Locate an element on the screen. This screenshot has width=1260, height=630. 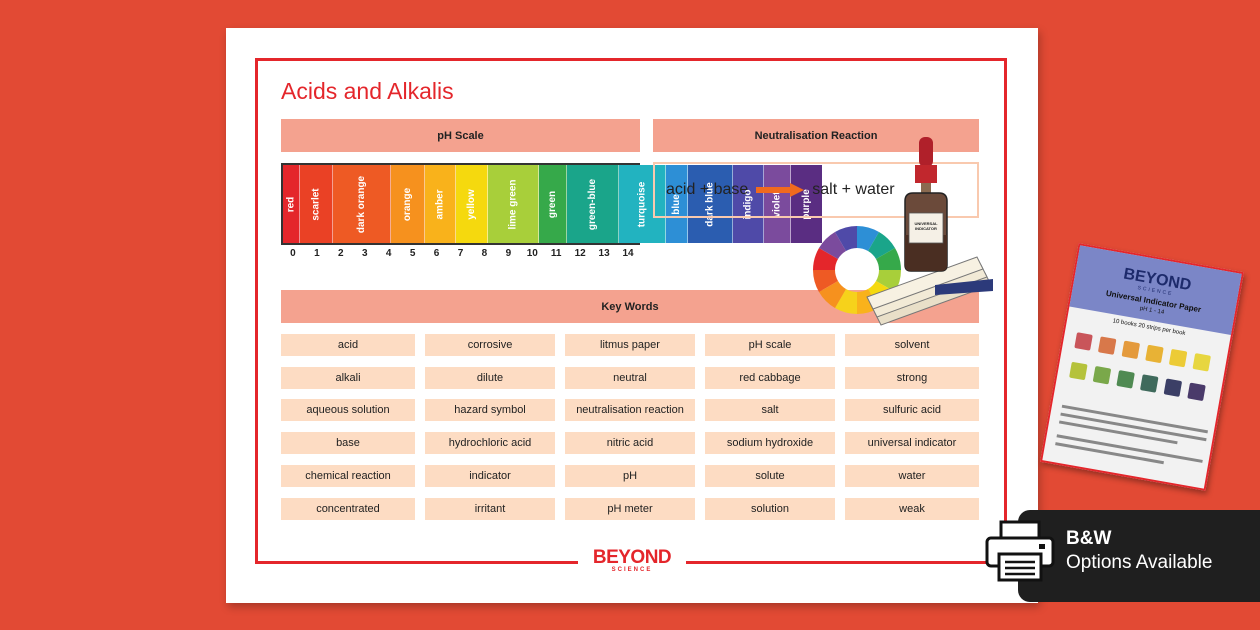
ph-number: 10 is located at coordinates (532, 253).